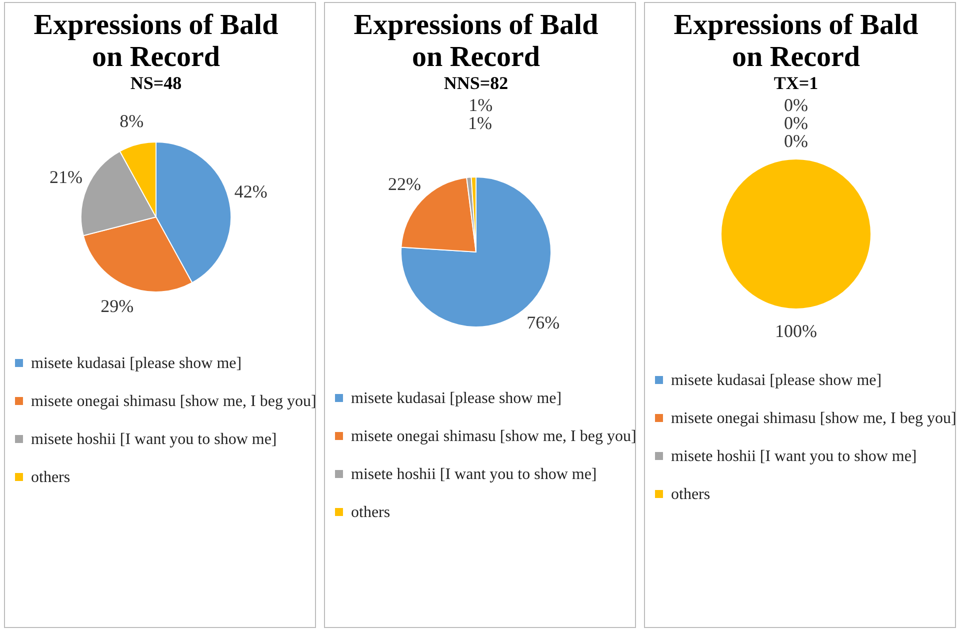 This screenshot has width=970, height=632. I want to click on data-label: 8%, so click(132, 121).